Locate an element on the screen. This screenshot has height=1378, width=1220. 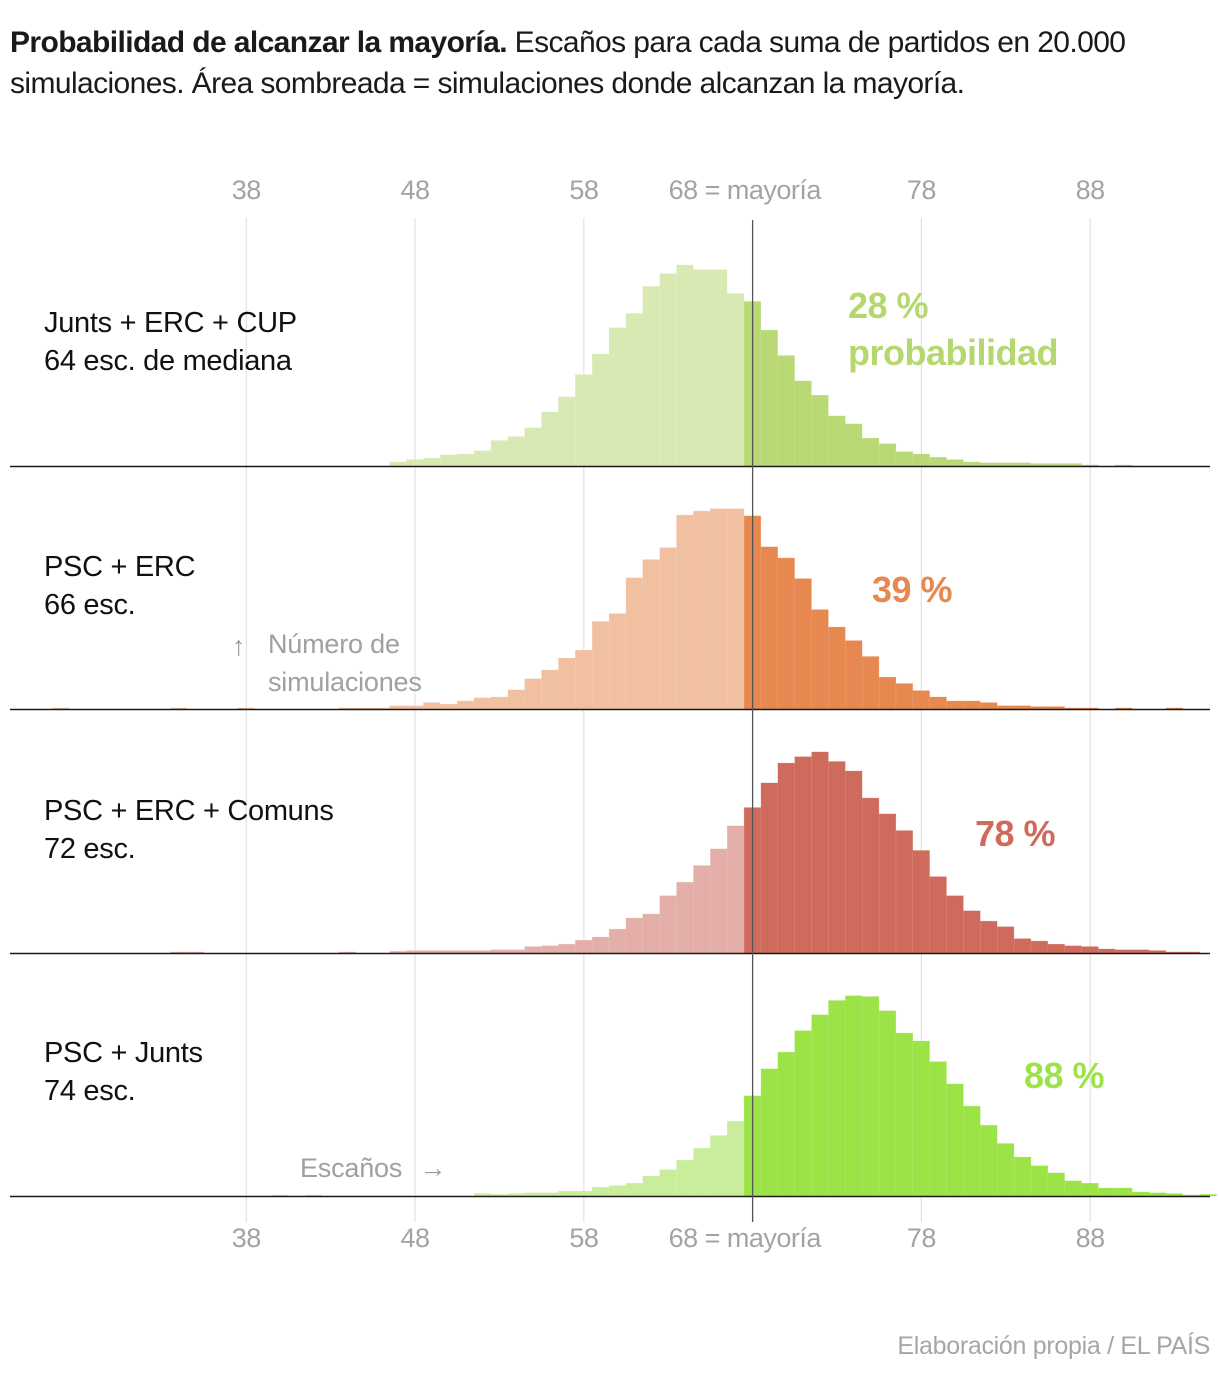
chart-title-bold: Probabilidad de alcanzar la mayoría. is located at coordinates (259, 42).